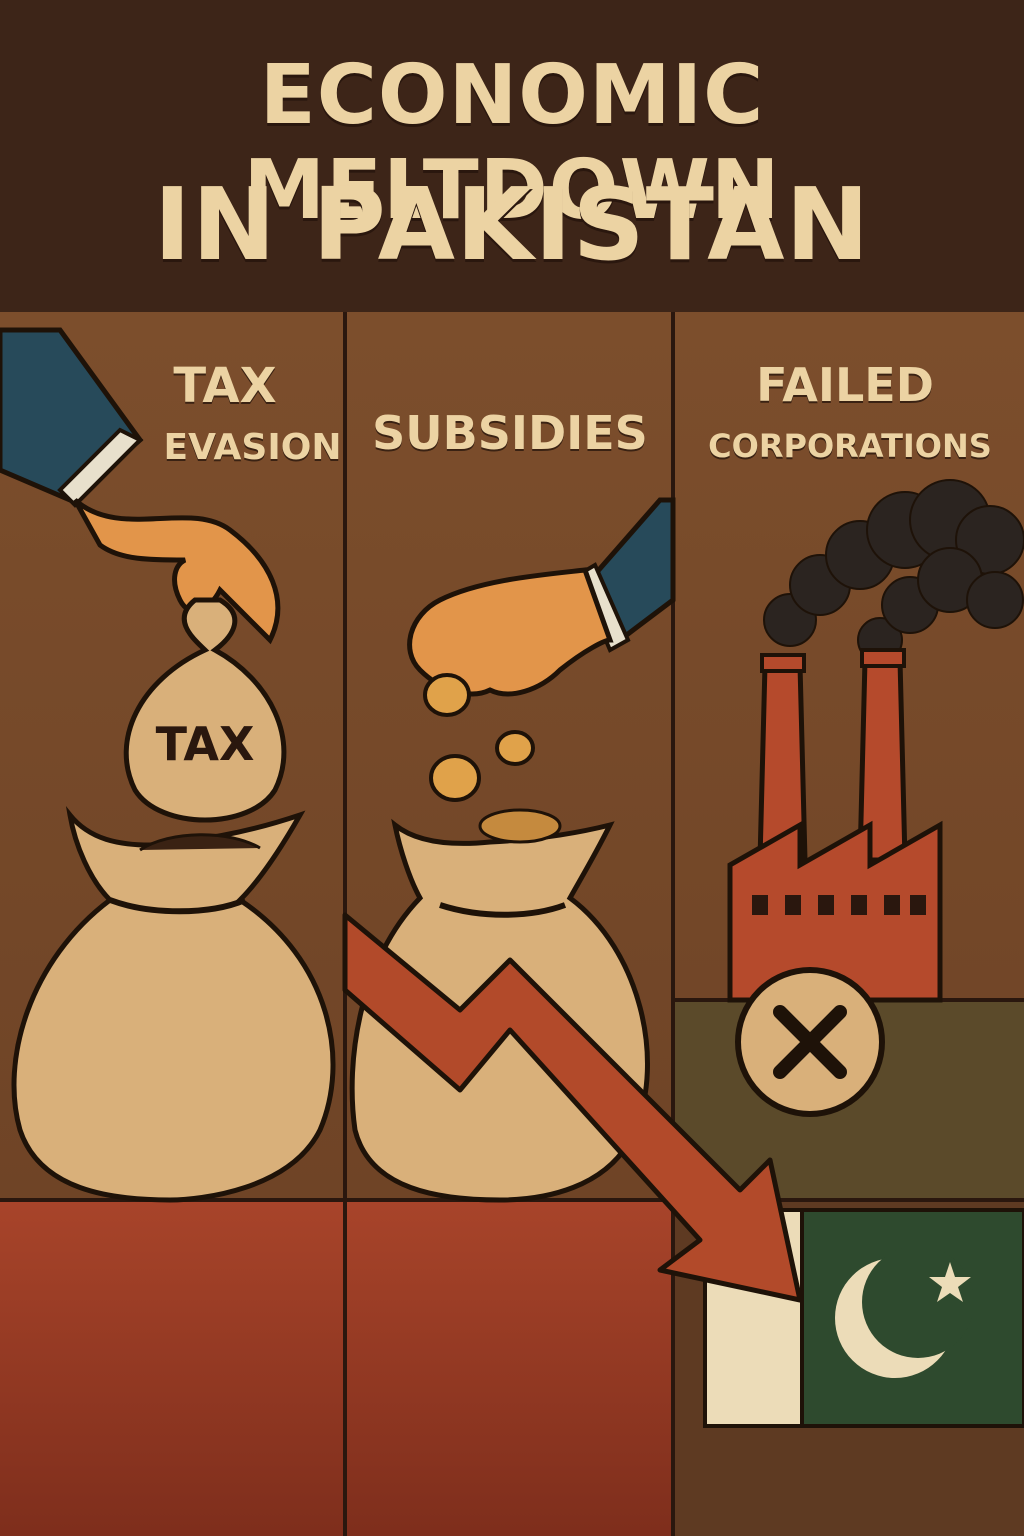 The width and height of the screenshot is (1024, 1536). I want to click on panel-label-corporations: CORPORATIONS, so click(850, 446).